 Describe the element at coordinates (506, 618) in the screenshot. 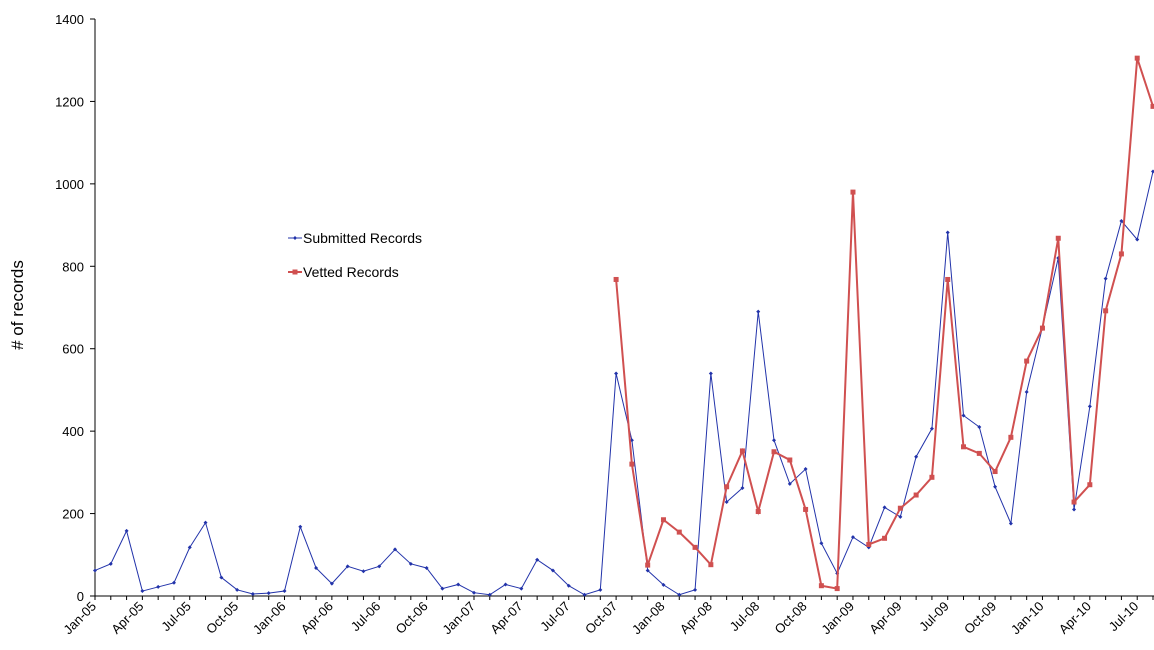

I see `x-tick-label: Apr-07` at that location.